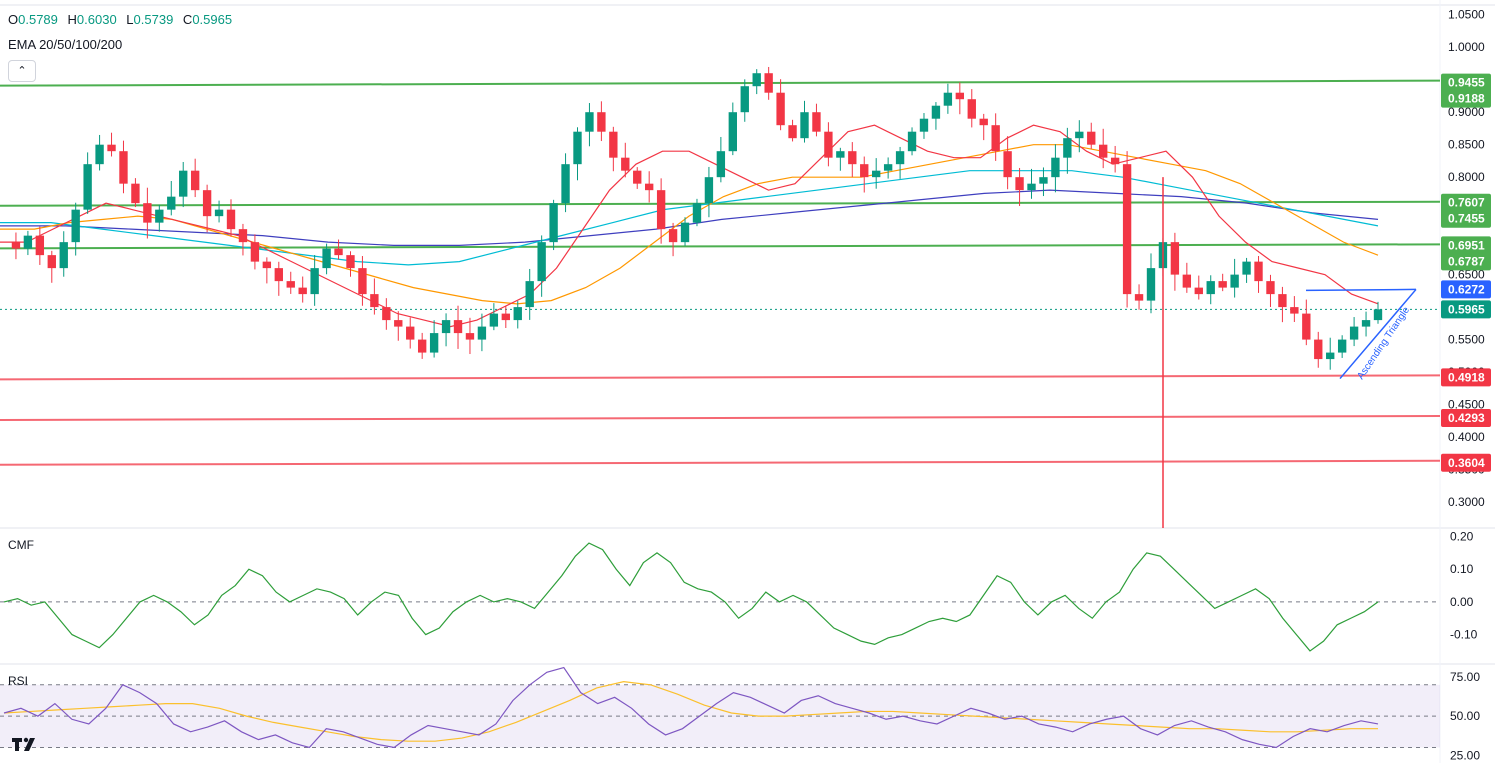 This screenshot has height=763, width=1495. I want to click on collapse-legend-button: ⌃, so click(22, 71).